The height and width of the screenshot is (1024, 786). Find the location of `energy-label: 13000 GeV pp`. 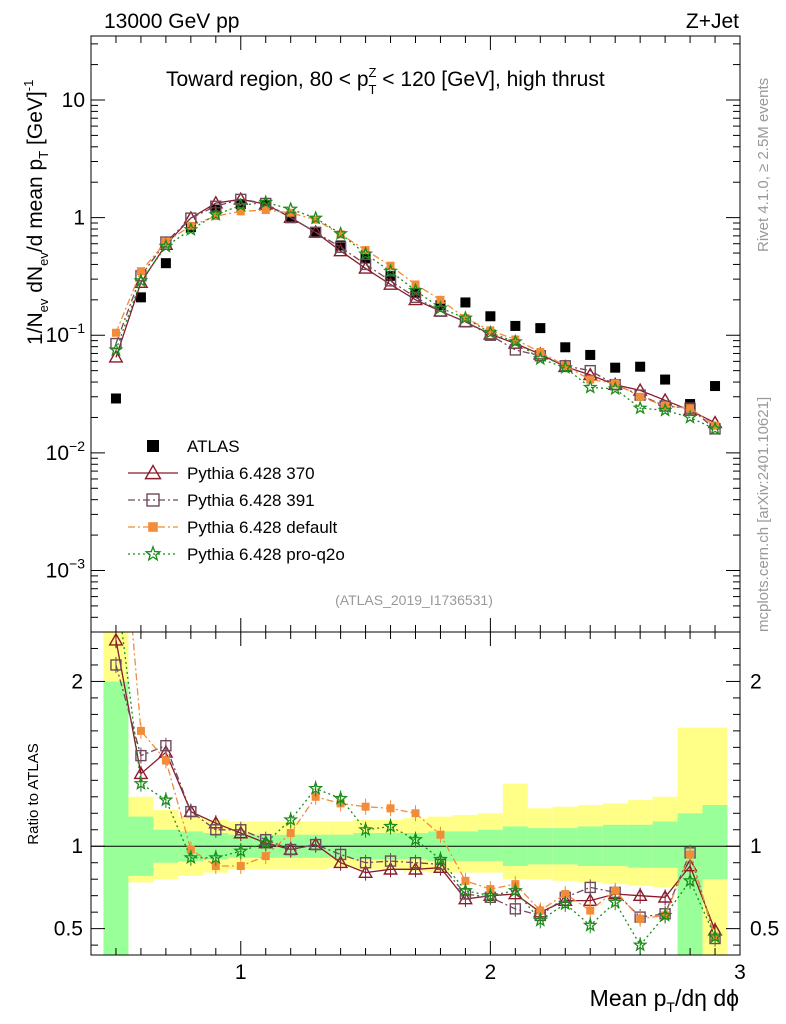

energy-label: 13000 GeV pp is located at coordinates (171, 21).